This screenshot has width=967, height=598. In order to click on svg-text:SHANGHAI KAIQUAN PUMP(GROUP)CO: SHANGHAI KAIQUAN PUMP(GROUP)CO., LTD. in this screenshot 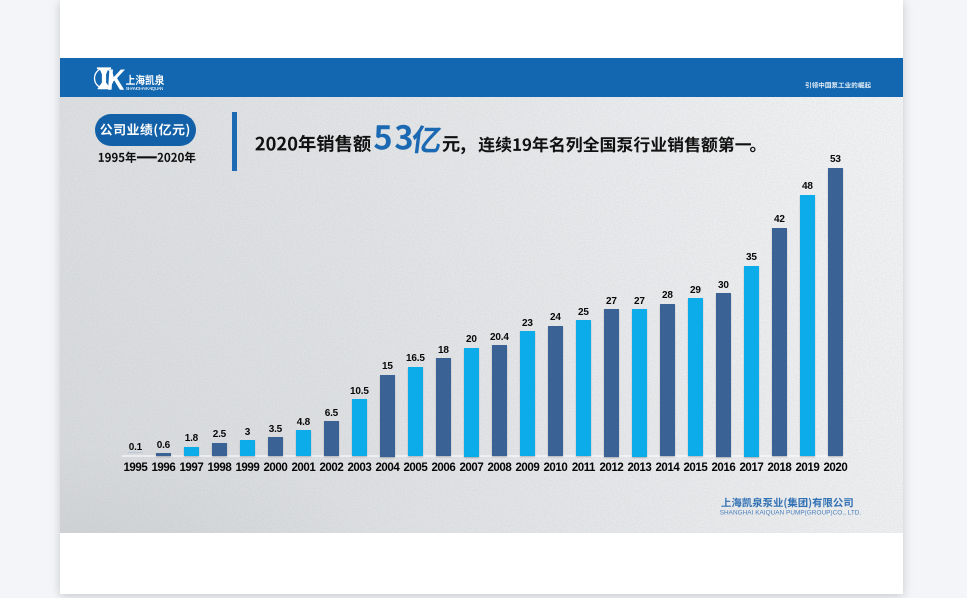, I will do `click(791, 513)`.